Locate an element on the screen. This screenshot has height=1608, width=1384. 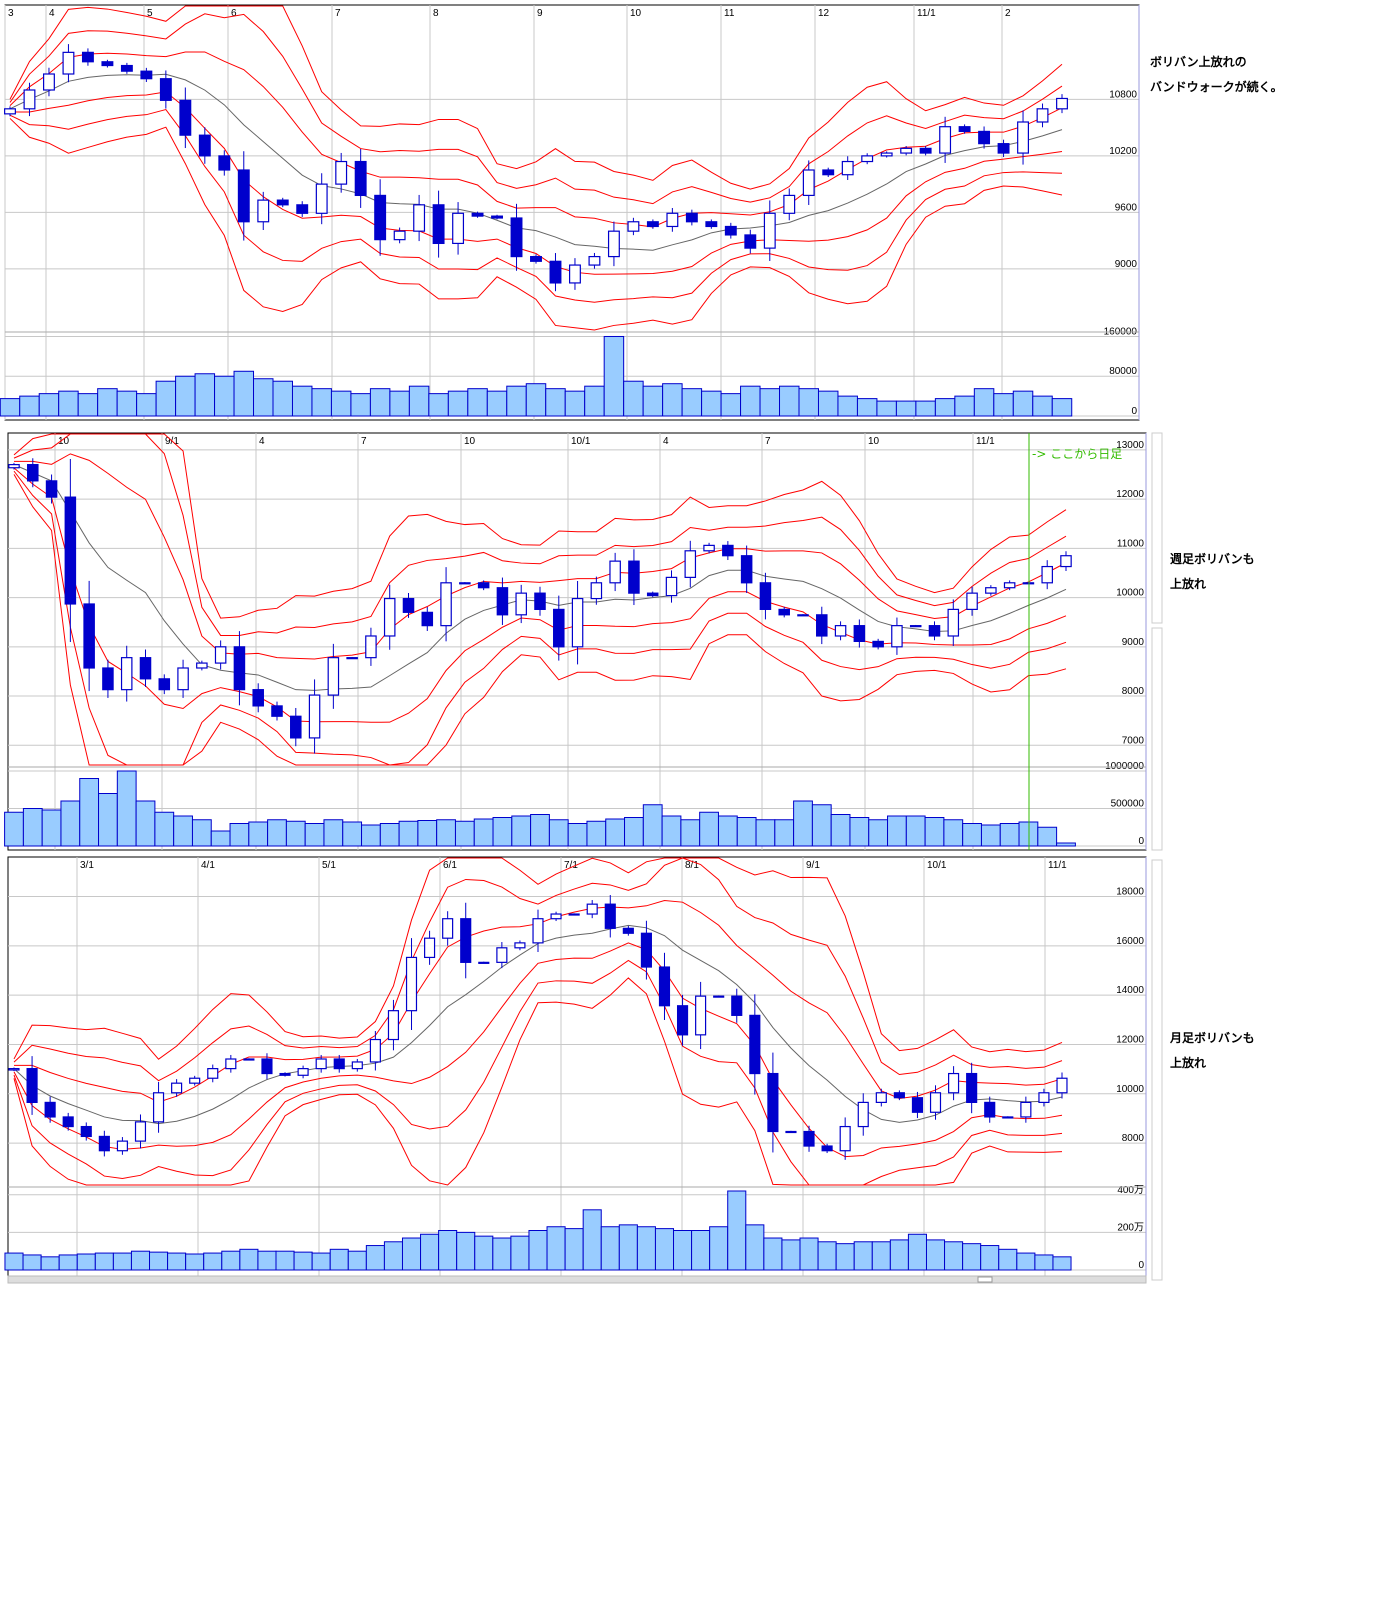
horizontal-scrollbar is located at coordinates (577, 1279).